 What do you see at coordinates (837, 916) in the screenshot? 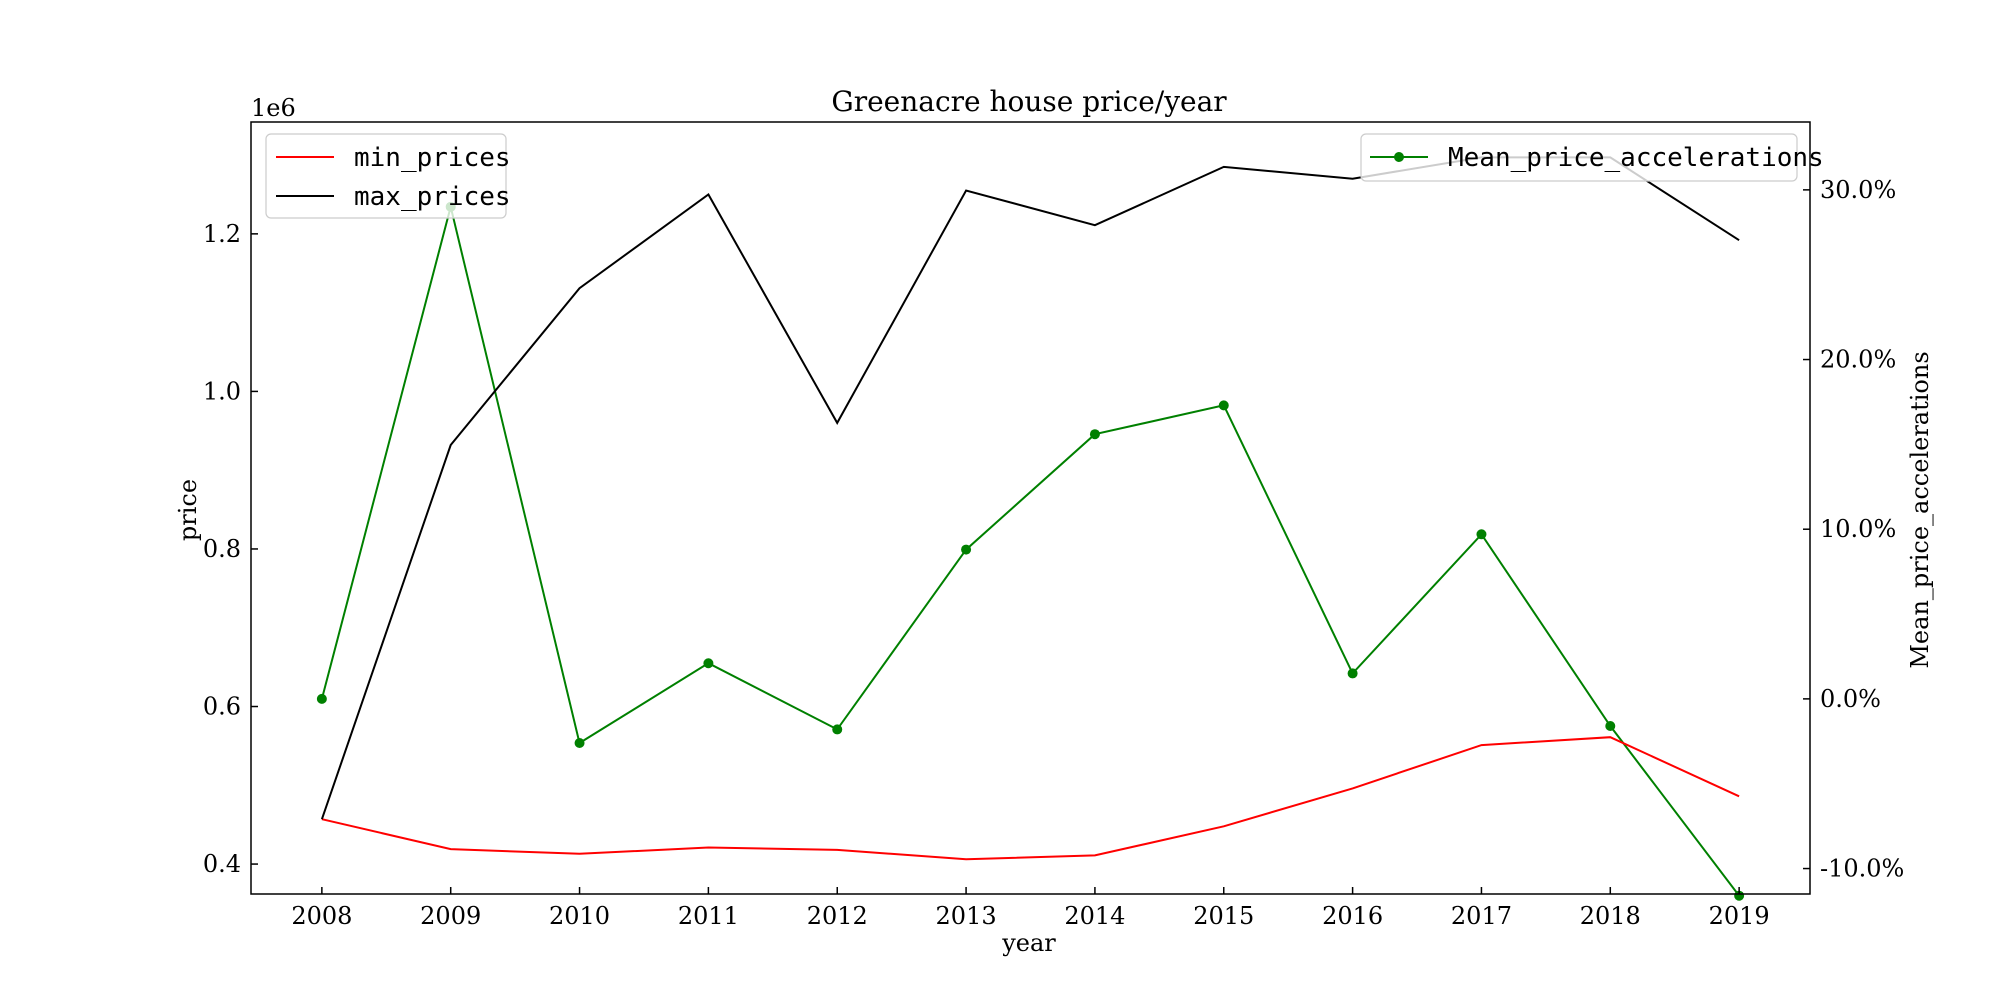
I see `x-tick-label: 2012` at bounding box center [837, 916].